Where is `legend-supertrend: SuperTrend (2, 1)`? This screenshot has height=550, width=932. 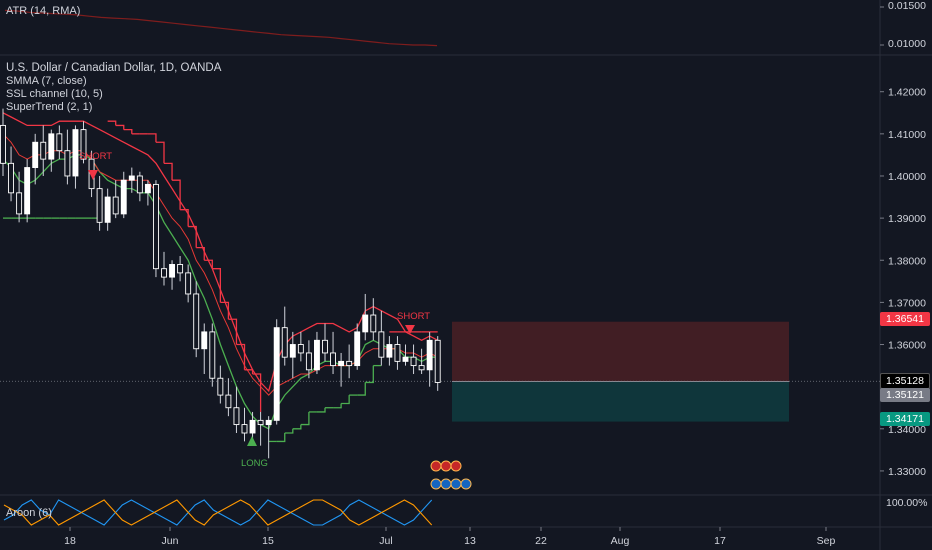
legend-supertrend: SuperTrend (2, 1) is located at coordinates (49, 107).